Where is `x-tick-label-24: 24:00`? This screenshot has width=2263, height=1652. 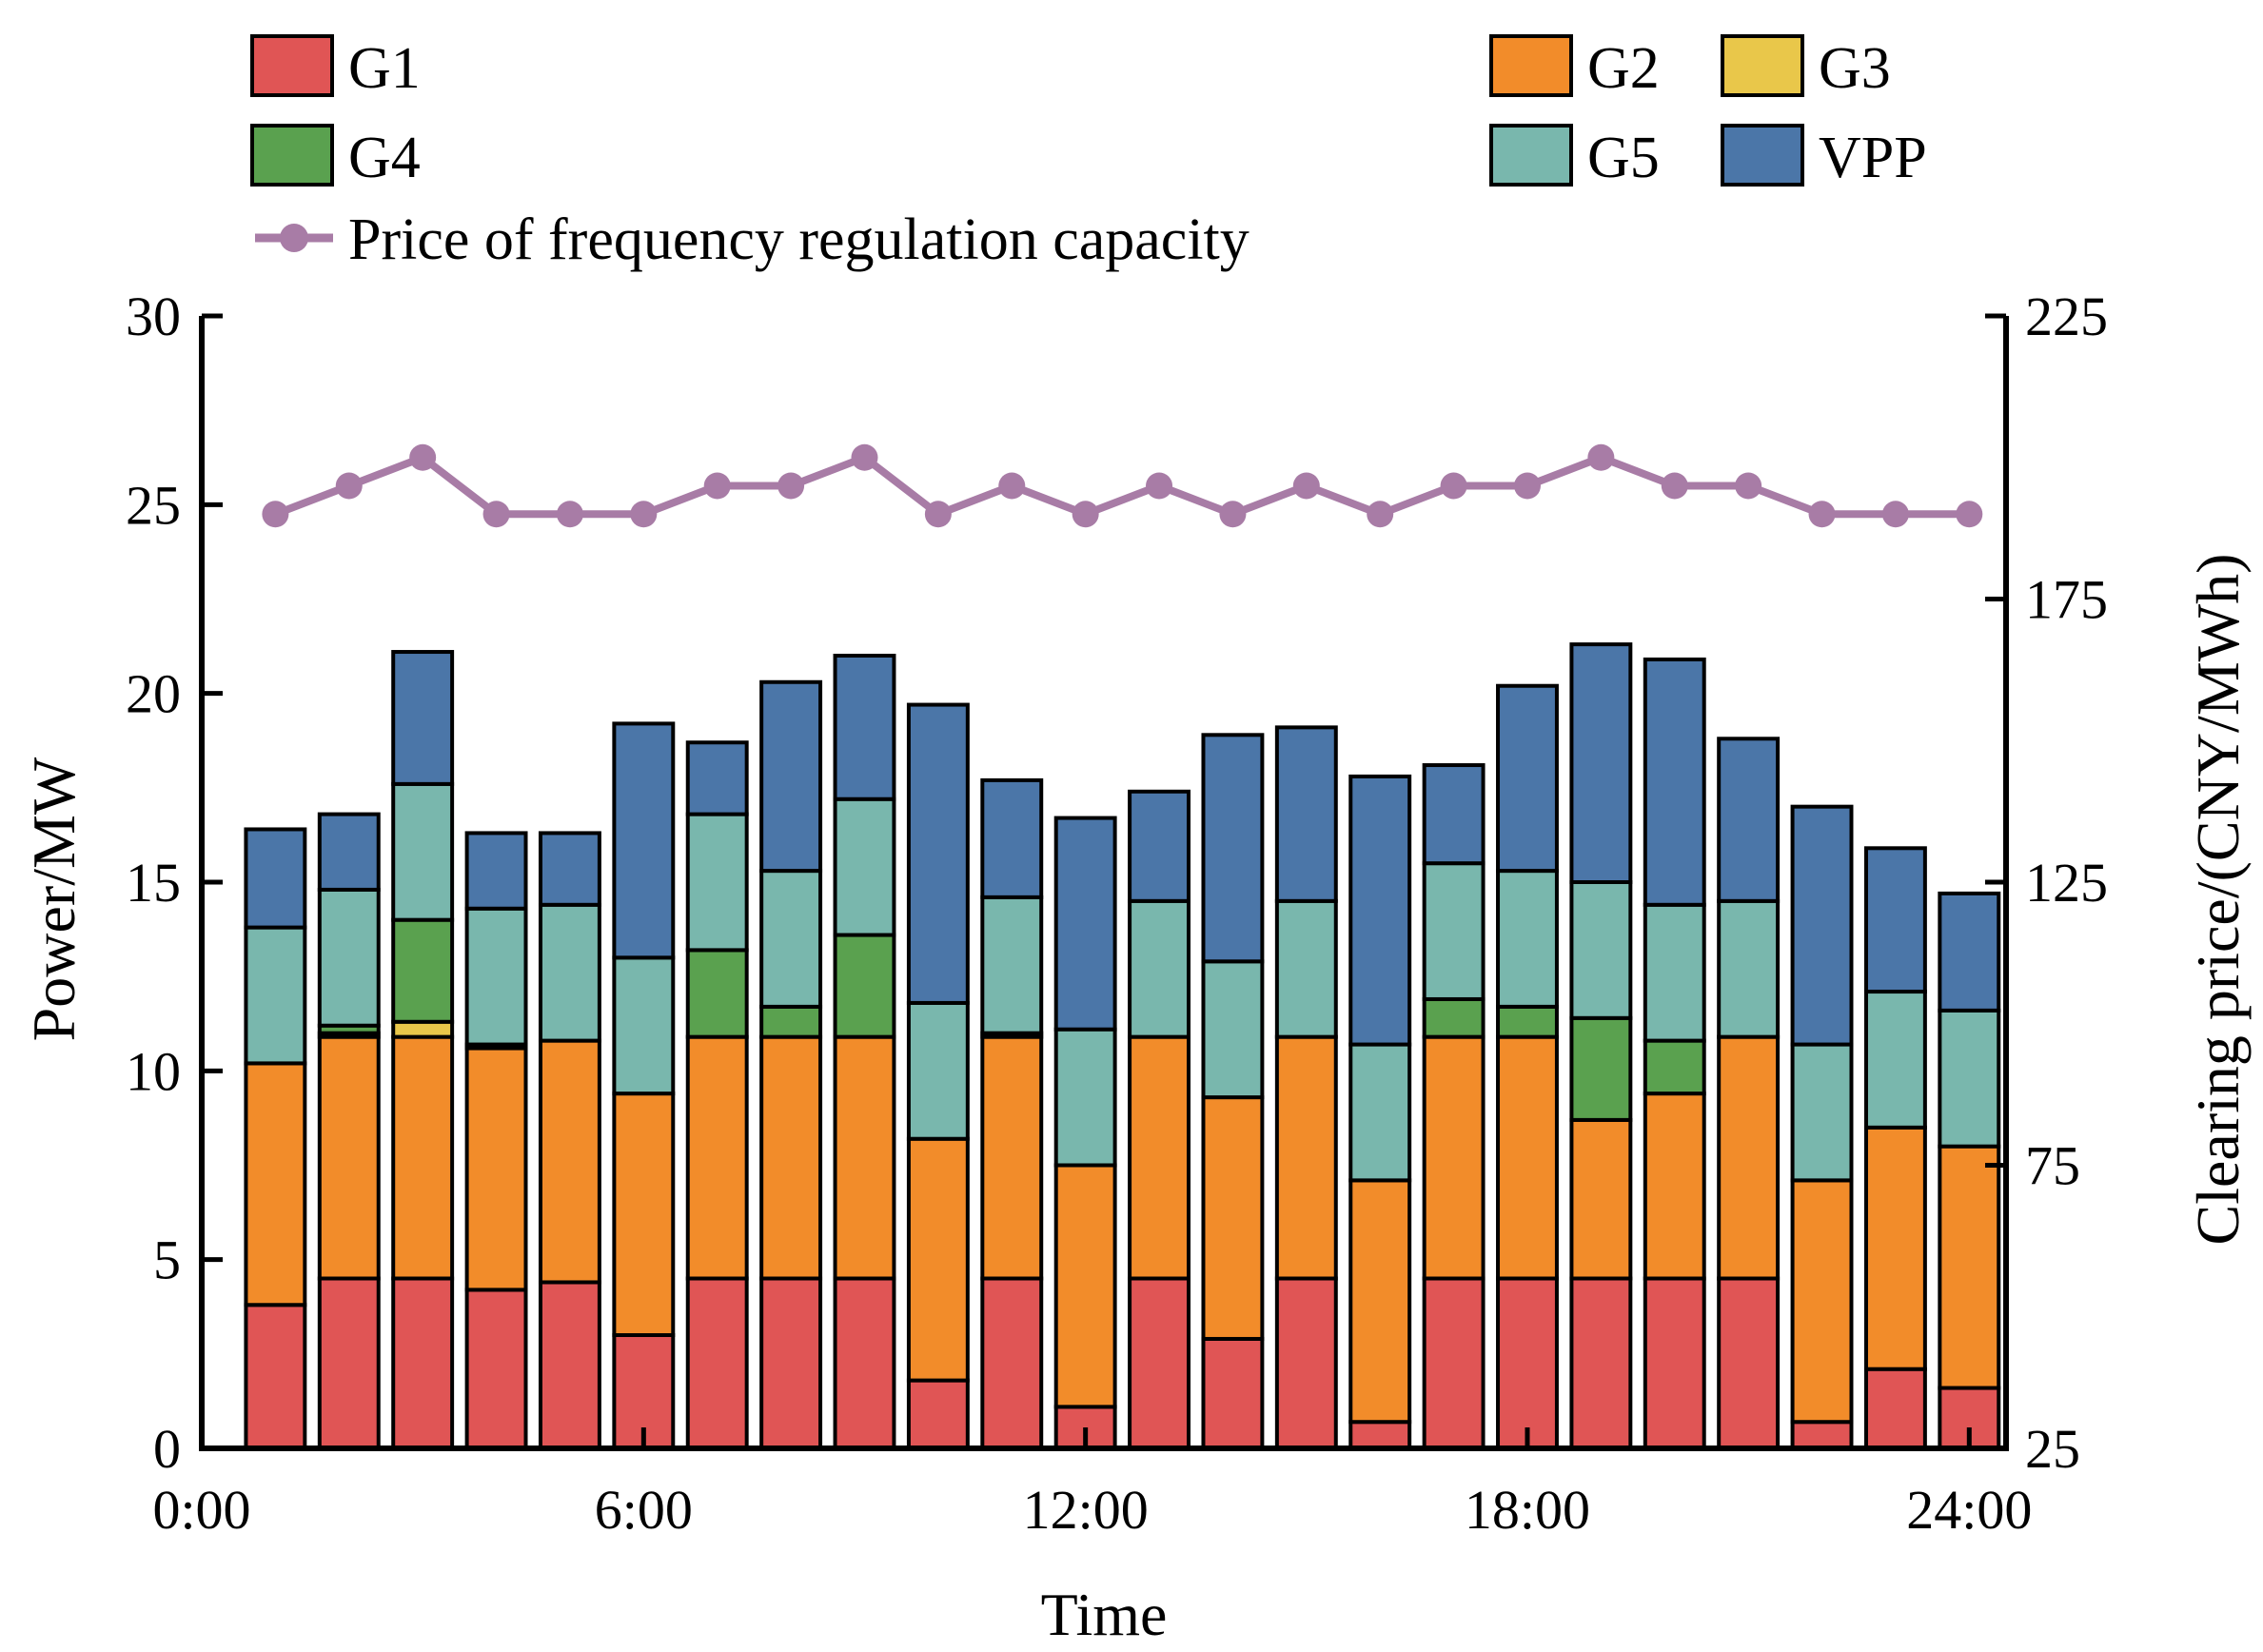 x-tick-label-24: 24:00 is located at coordinates (1969, 1510).